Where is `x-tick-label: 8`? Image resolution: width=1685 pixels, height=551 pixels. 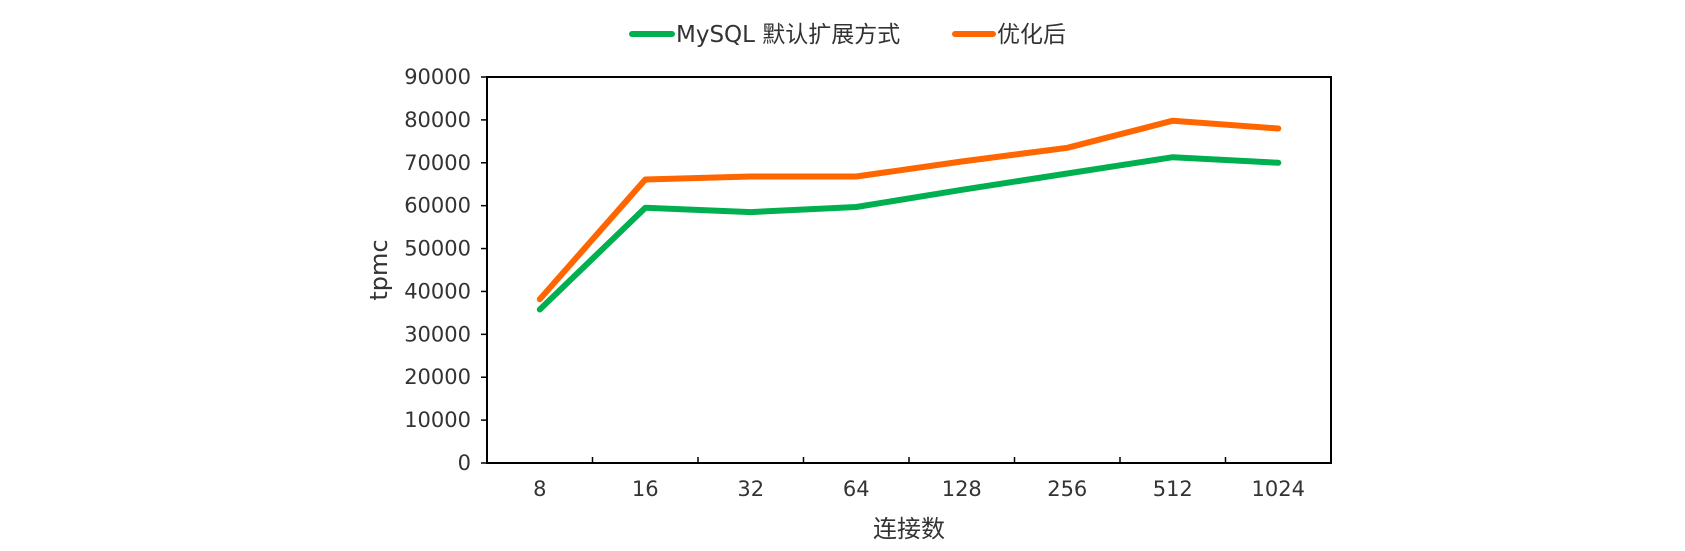 x-tick-label: 8 is located at coordinates (539, 489).